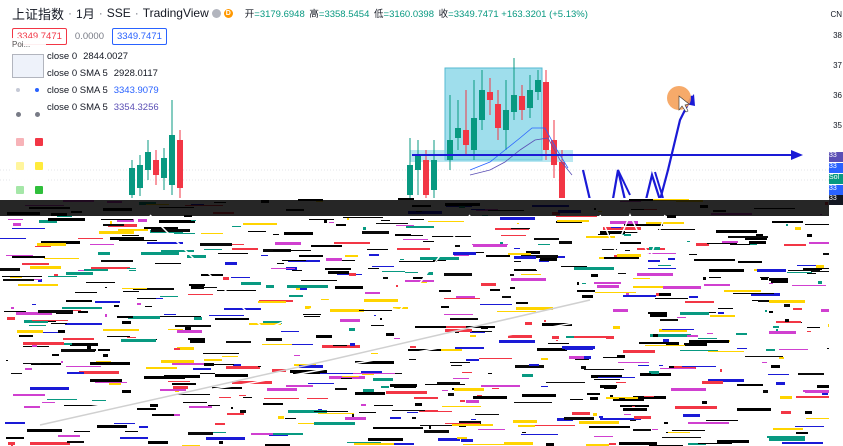  Describe the element at coordinates (85, 13) in the screenshot. I see `interval-label: 1月` at that location.